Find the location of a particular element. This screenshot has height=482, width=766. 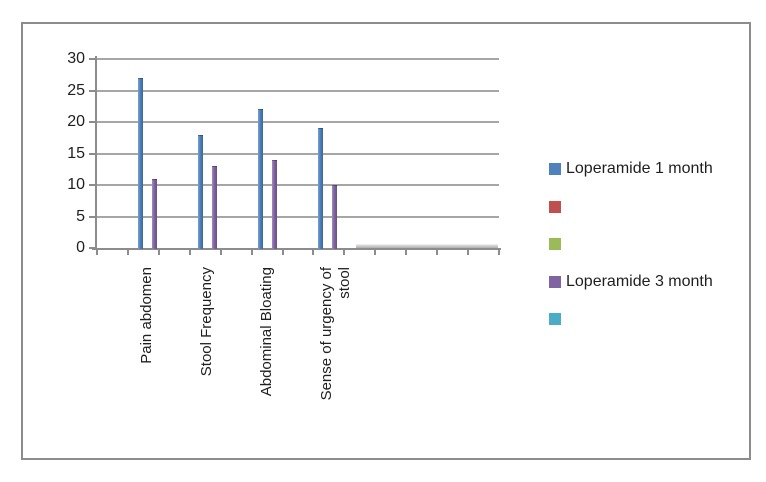

bar-Loperamide 1 month-3 is located at coordinates (320, 188).